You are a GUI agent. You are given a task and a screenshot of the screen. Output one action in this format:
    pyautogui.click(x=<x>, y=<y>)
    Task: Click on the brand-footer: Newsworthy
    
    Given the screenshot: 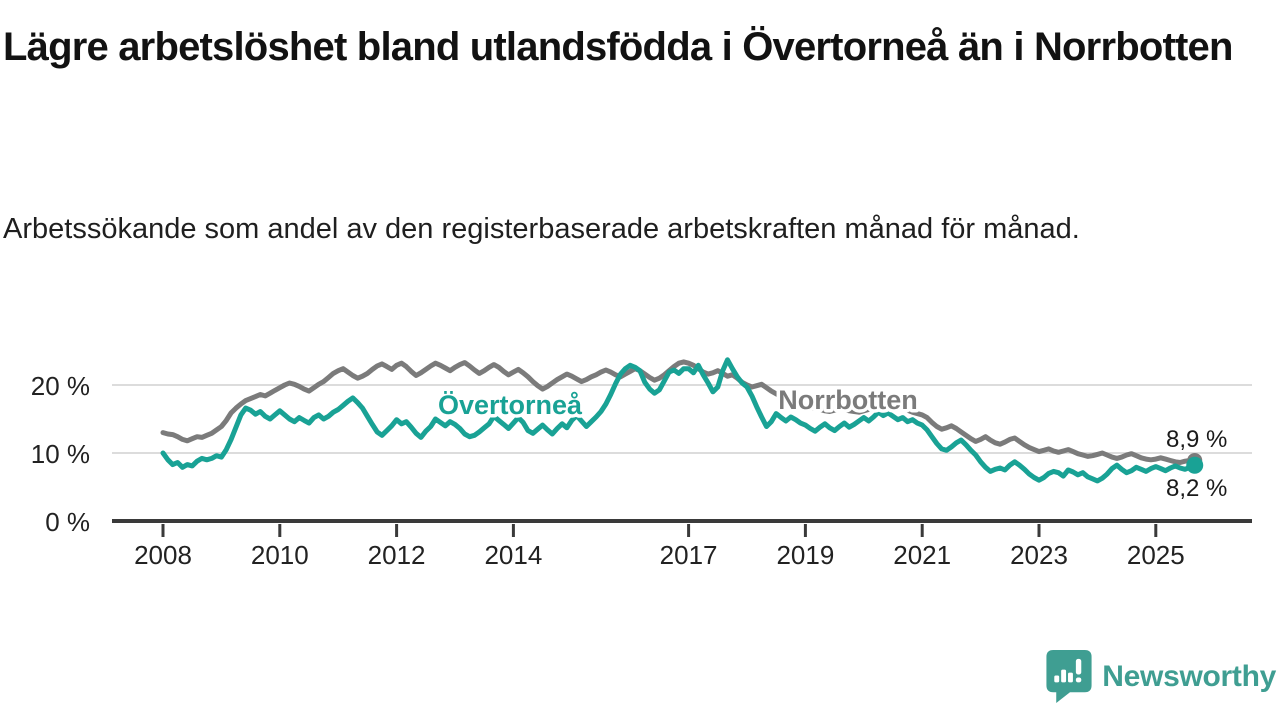 What is the action you would take?
    pyautogui.click(x=1161, y=676)
    